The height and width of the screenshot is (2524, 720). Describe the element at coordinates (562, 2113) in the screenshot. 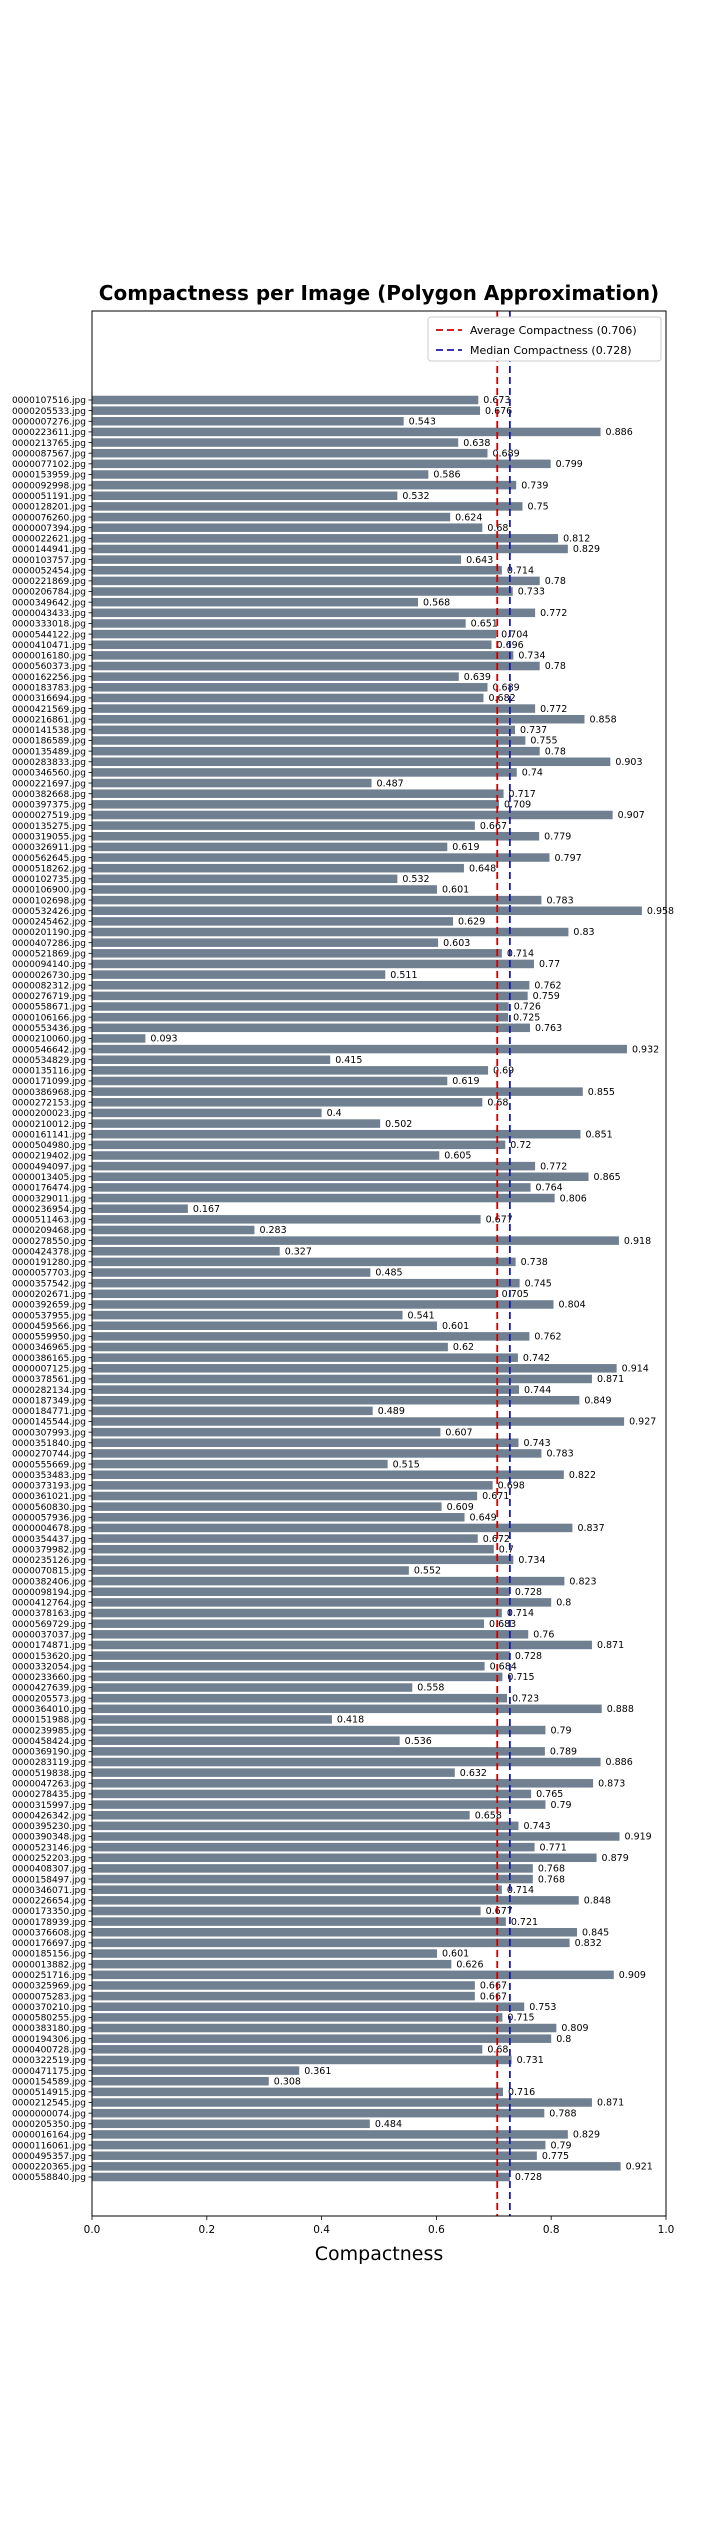

I see `bar-value-label: 0.788` at that location.